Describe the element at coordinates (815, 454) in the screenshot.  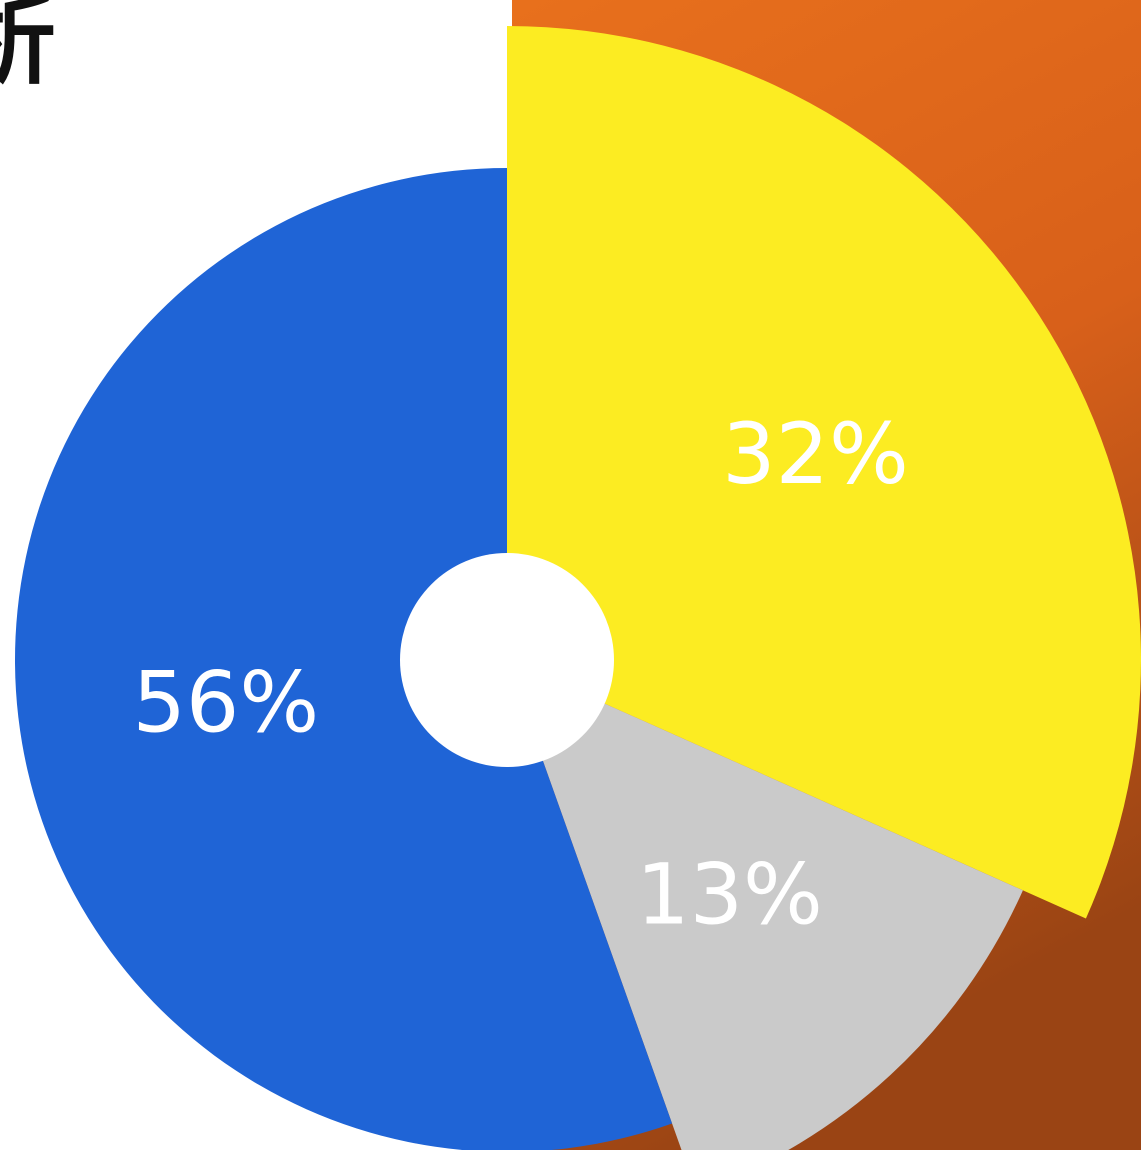
I see `value-label: 32%` at that location.